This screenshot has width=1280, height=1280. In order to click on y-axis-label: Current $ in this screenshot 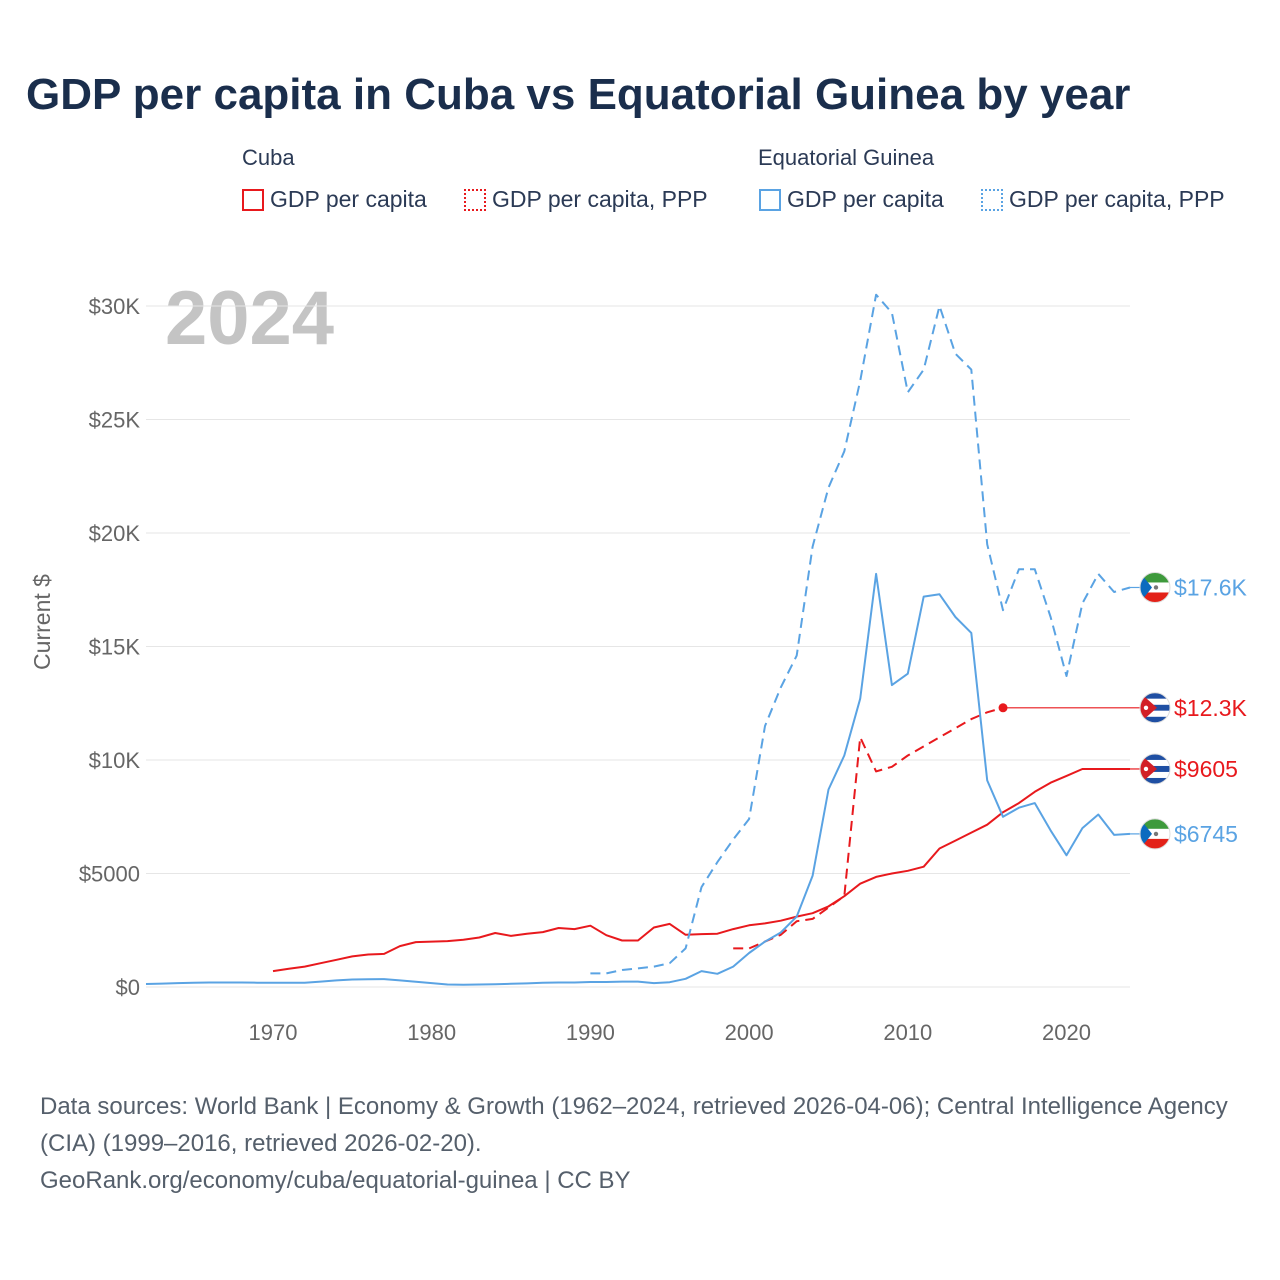, I will do `click(42, 622)`.